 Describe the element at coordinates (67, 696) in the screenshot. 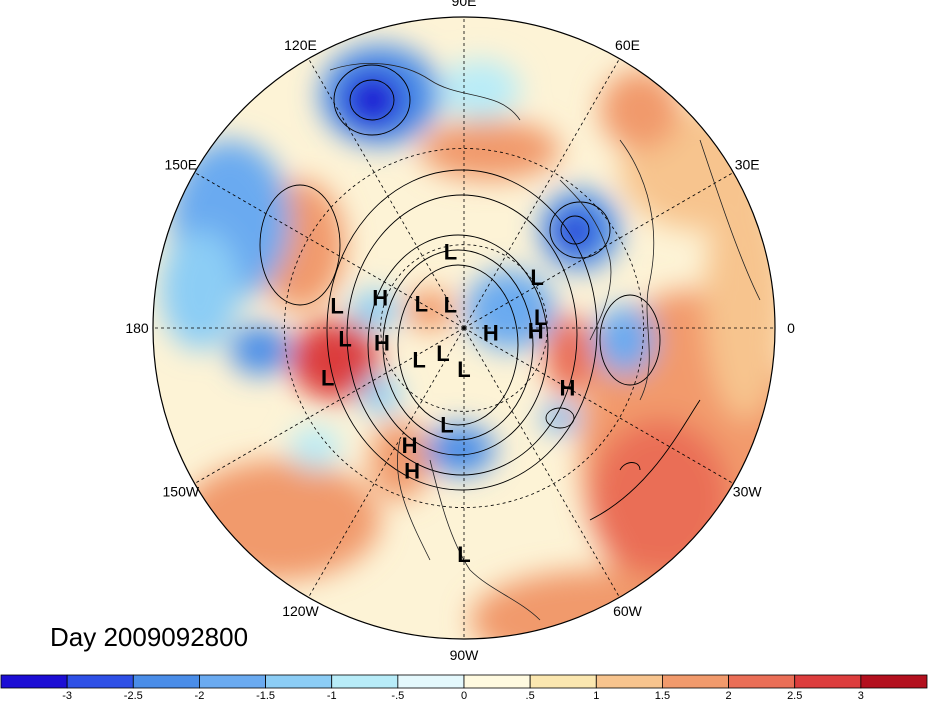

I see `colorbar-tick-label: -3` at that location.